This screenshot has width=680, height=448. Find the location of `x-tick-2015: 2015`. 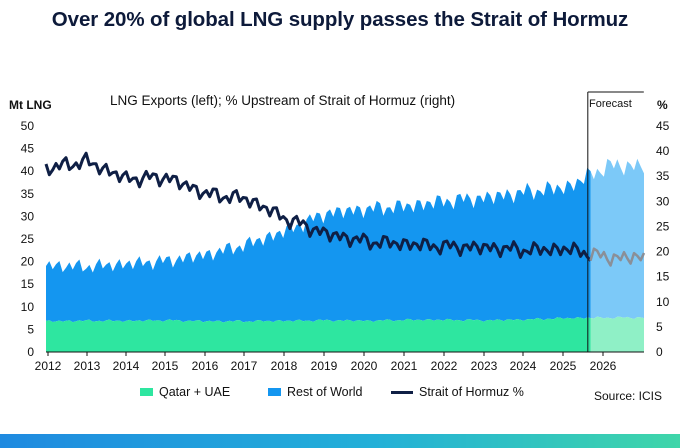

x-tick-2015: 2015 is located at coordinates (165, 366).